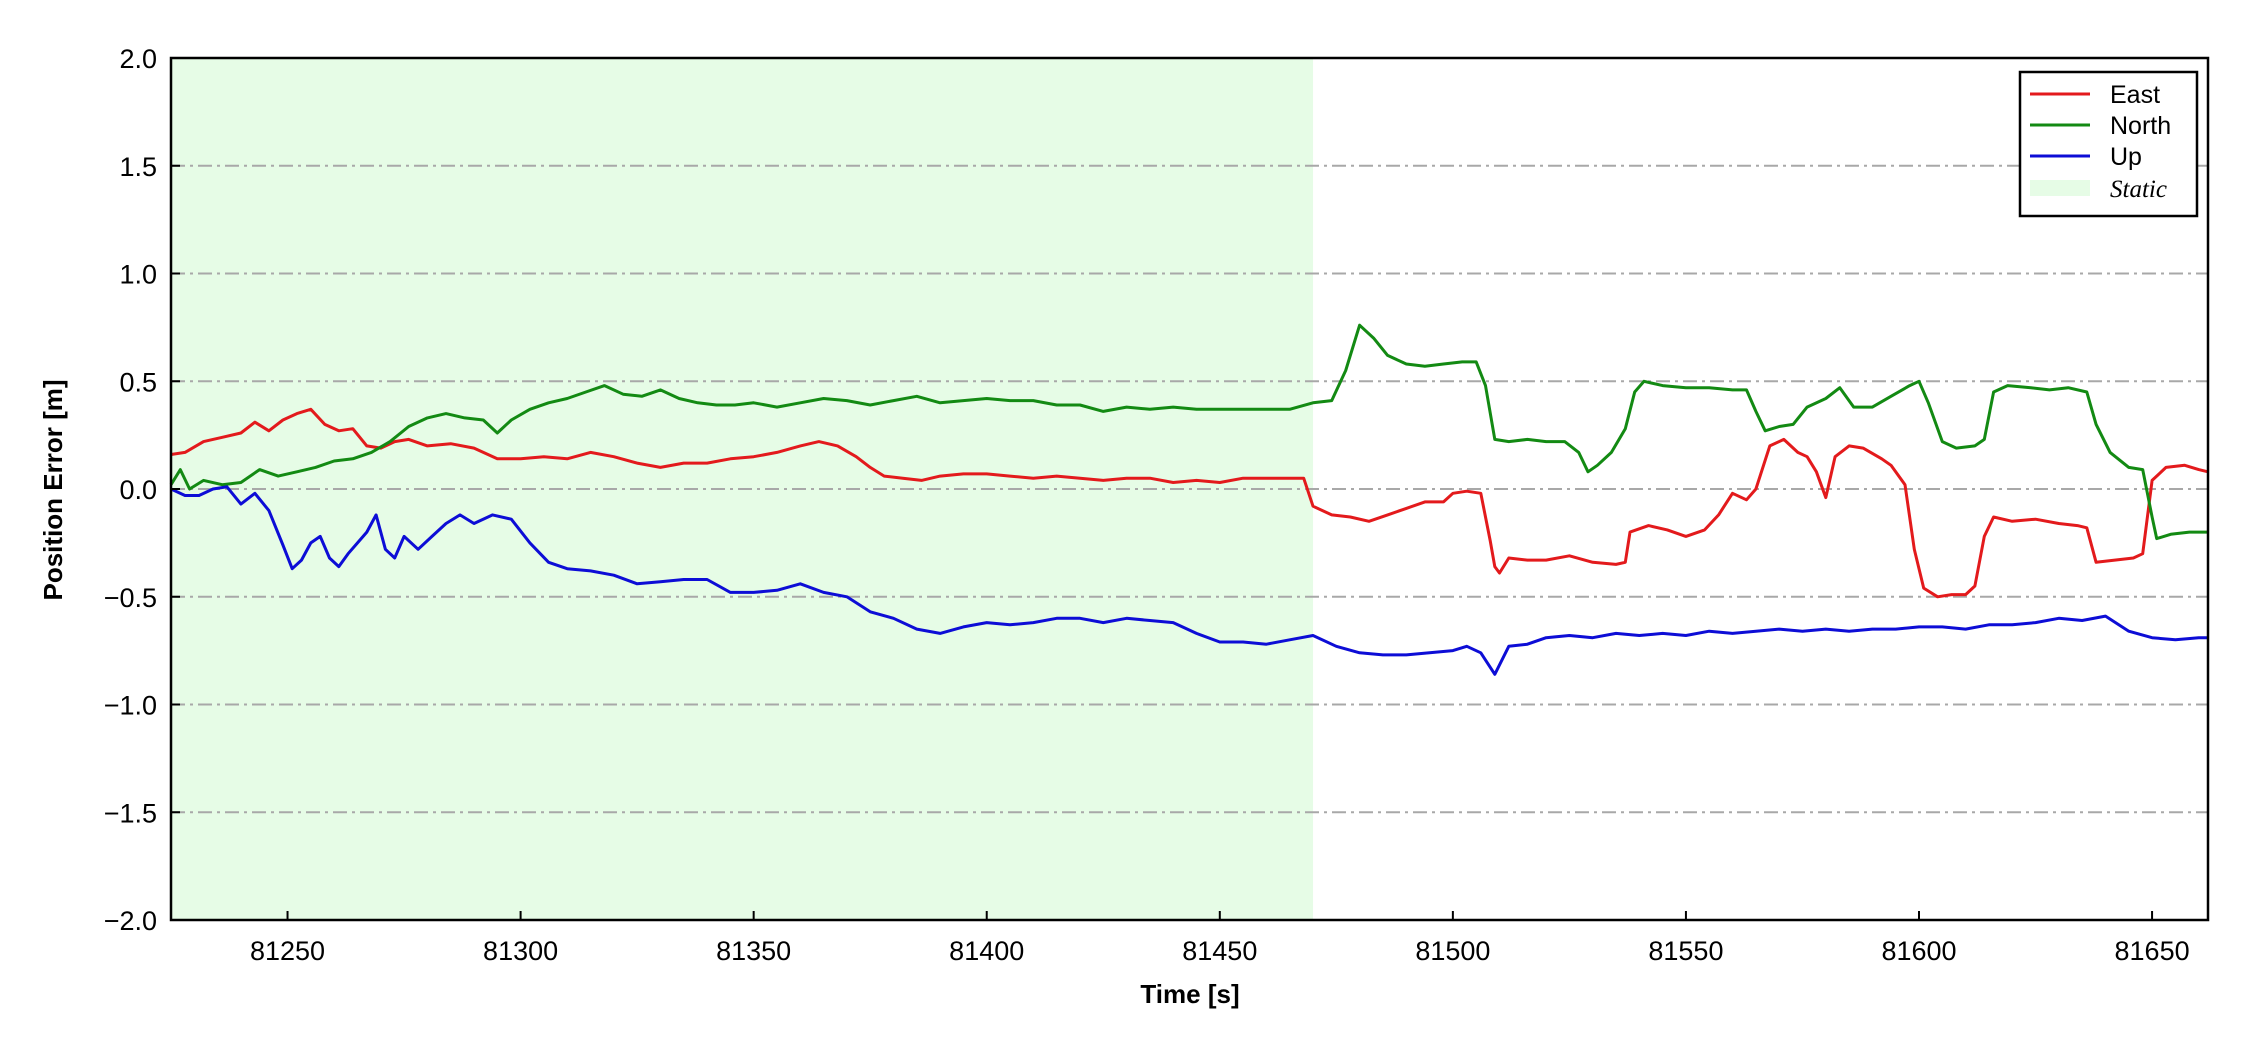 Image resolution: width=2250 pixels, height=1050 pixels. I want to click on y-tick-label: −0.5, so click(130, 598).